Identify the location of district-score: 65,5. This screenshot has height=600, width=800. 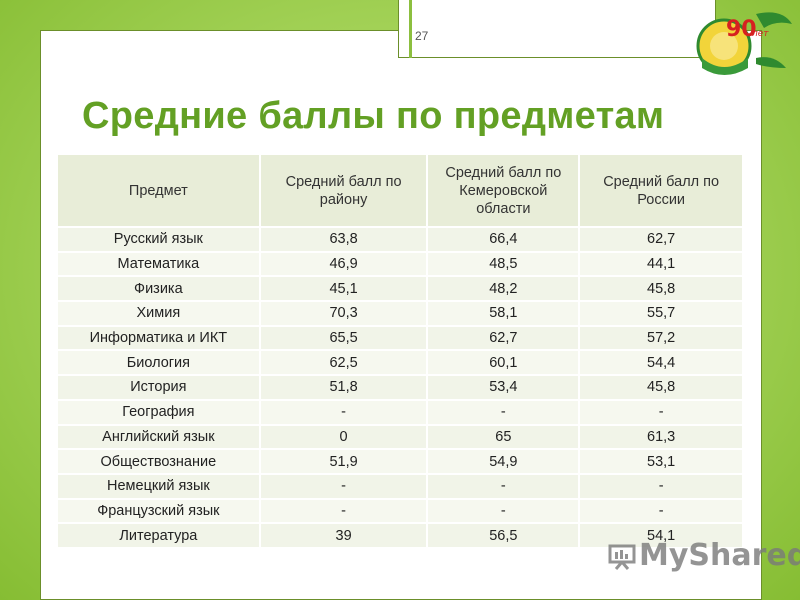
(344, 338).